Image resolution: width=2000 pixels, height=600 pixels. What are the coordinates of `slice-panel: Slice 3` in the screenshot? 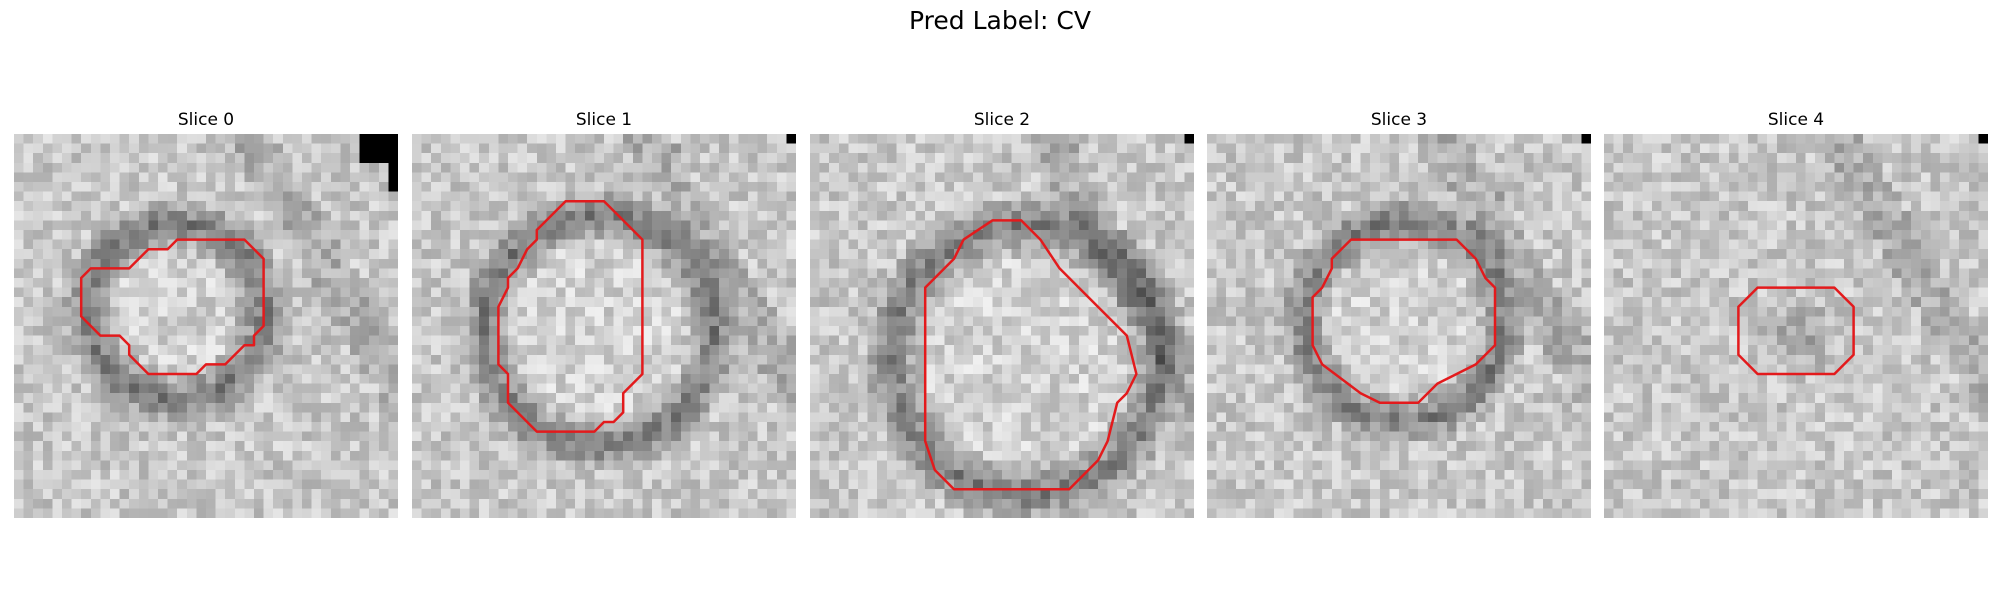 It's located at (1399, 313).